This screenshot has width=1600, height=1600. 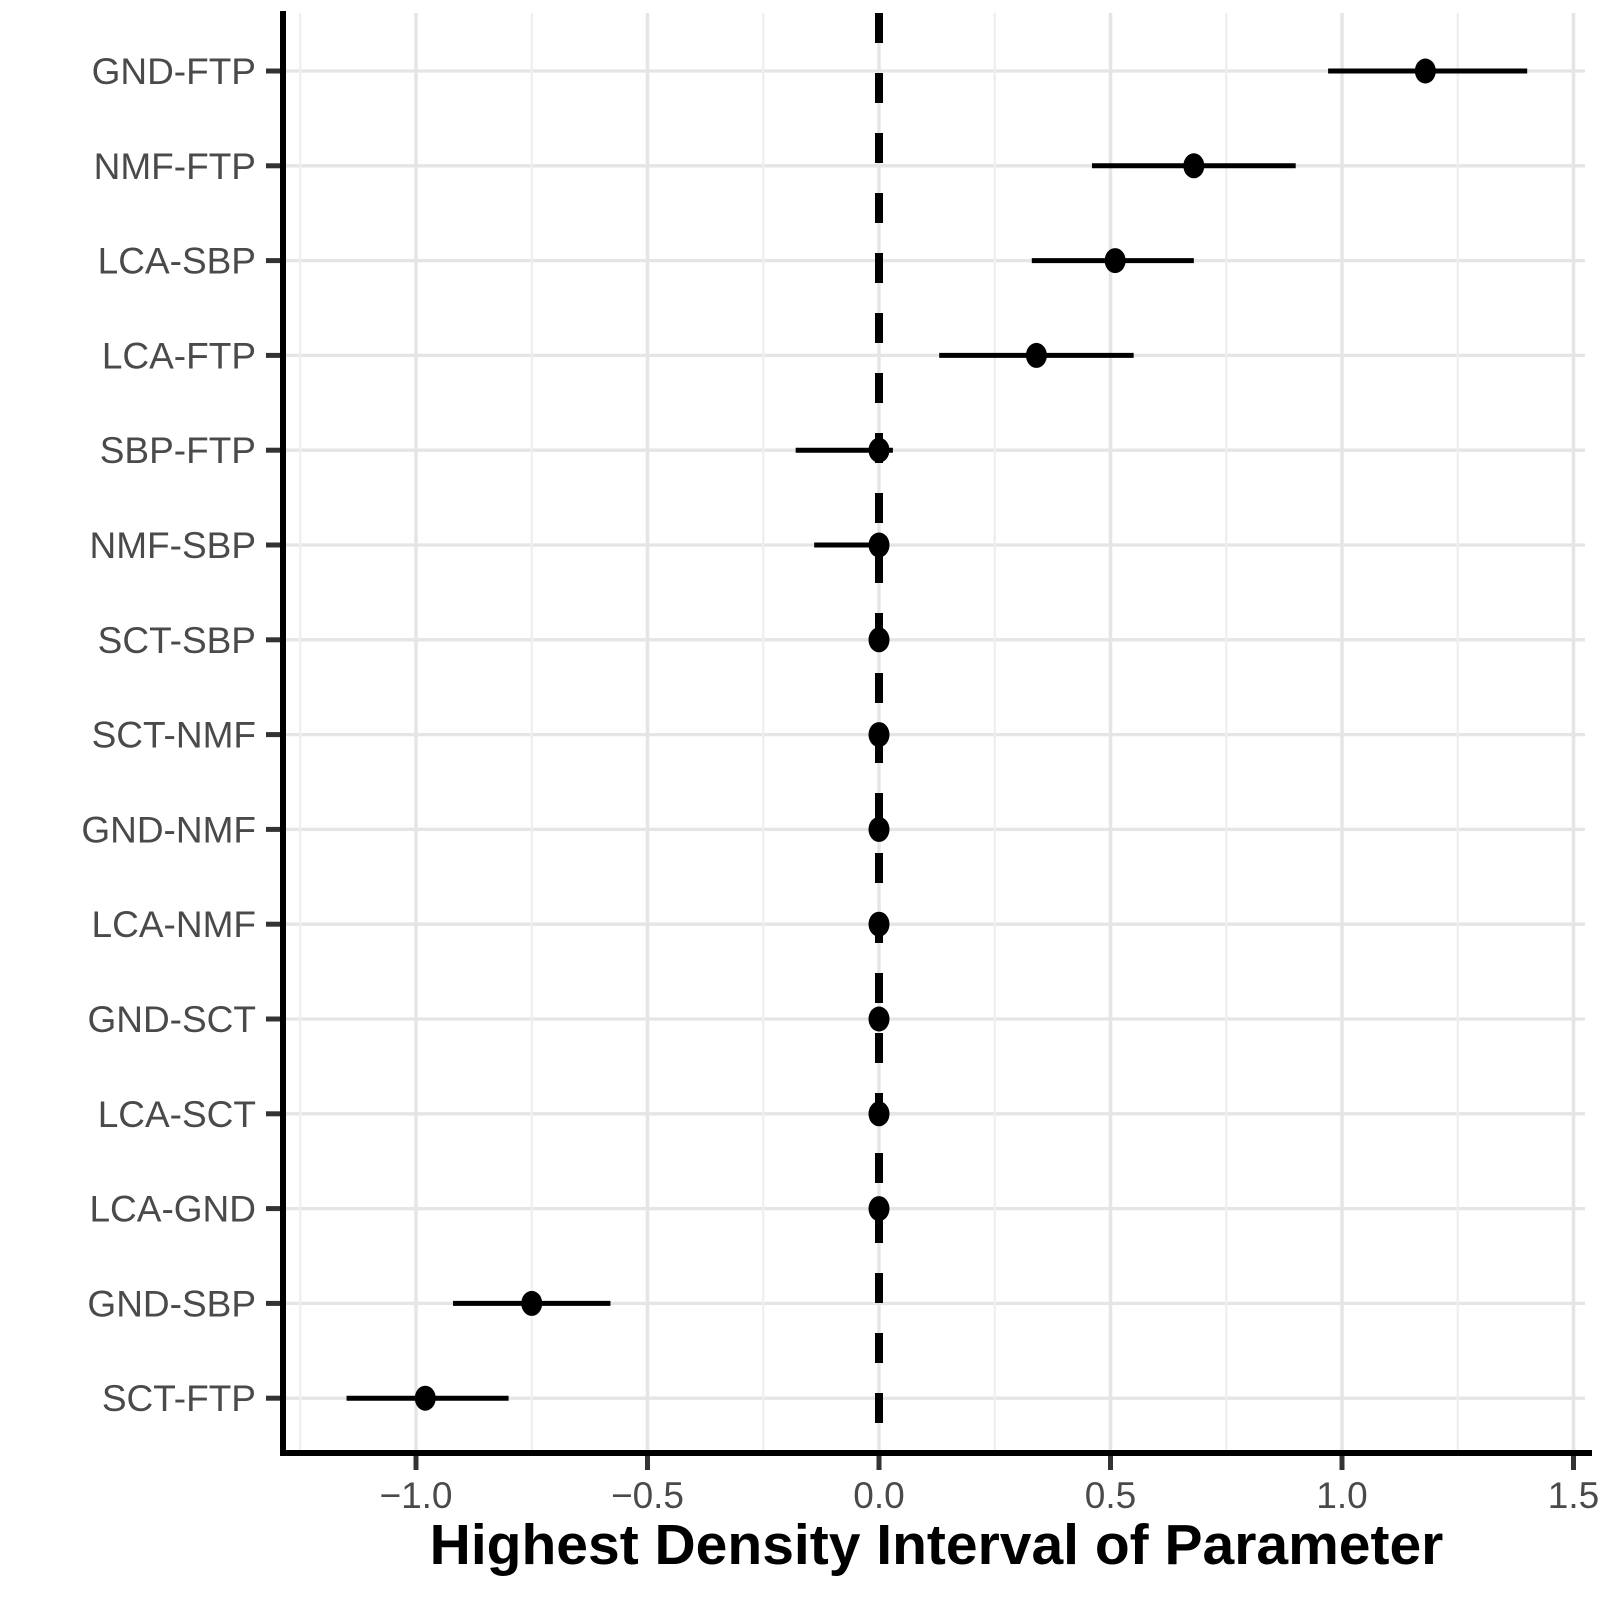 I want to click on y-axis-tick-label: SCT-NMF, so click(x=174, y=735).